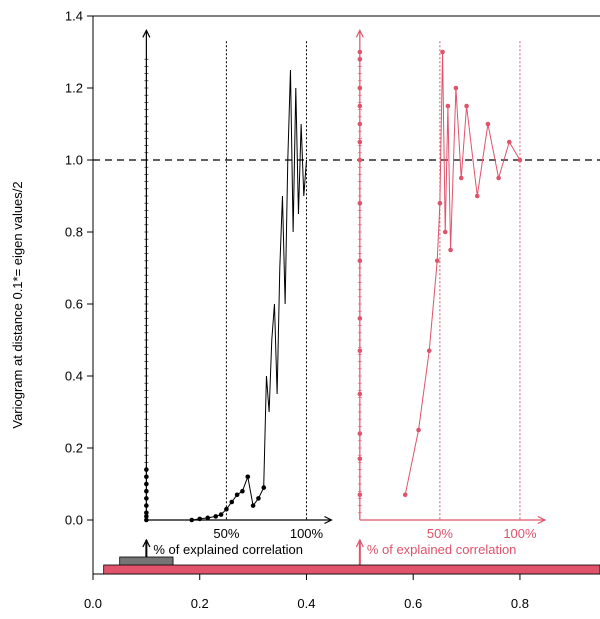 This screenshot has width=600, height=619. Describe the element at coordinates (74, 304) in the screenshot. I see `y-tick-label: 0.6` at that location.